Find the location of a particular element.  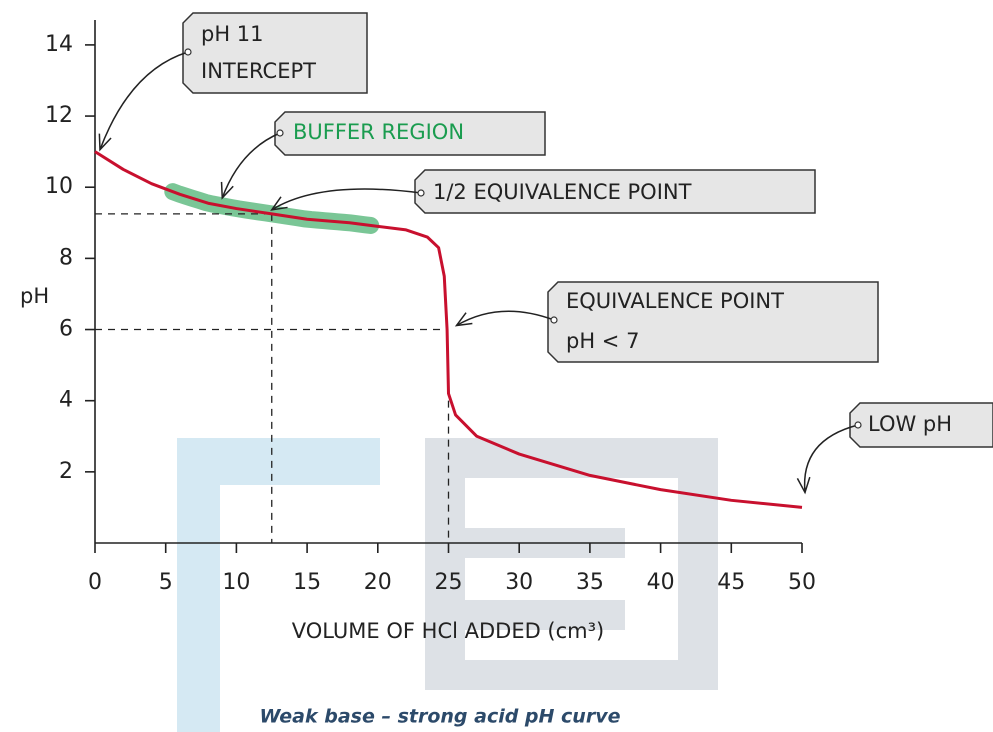

x-tick-label: 5 is located at coordinates (166, 582).